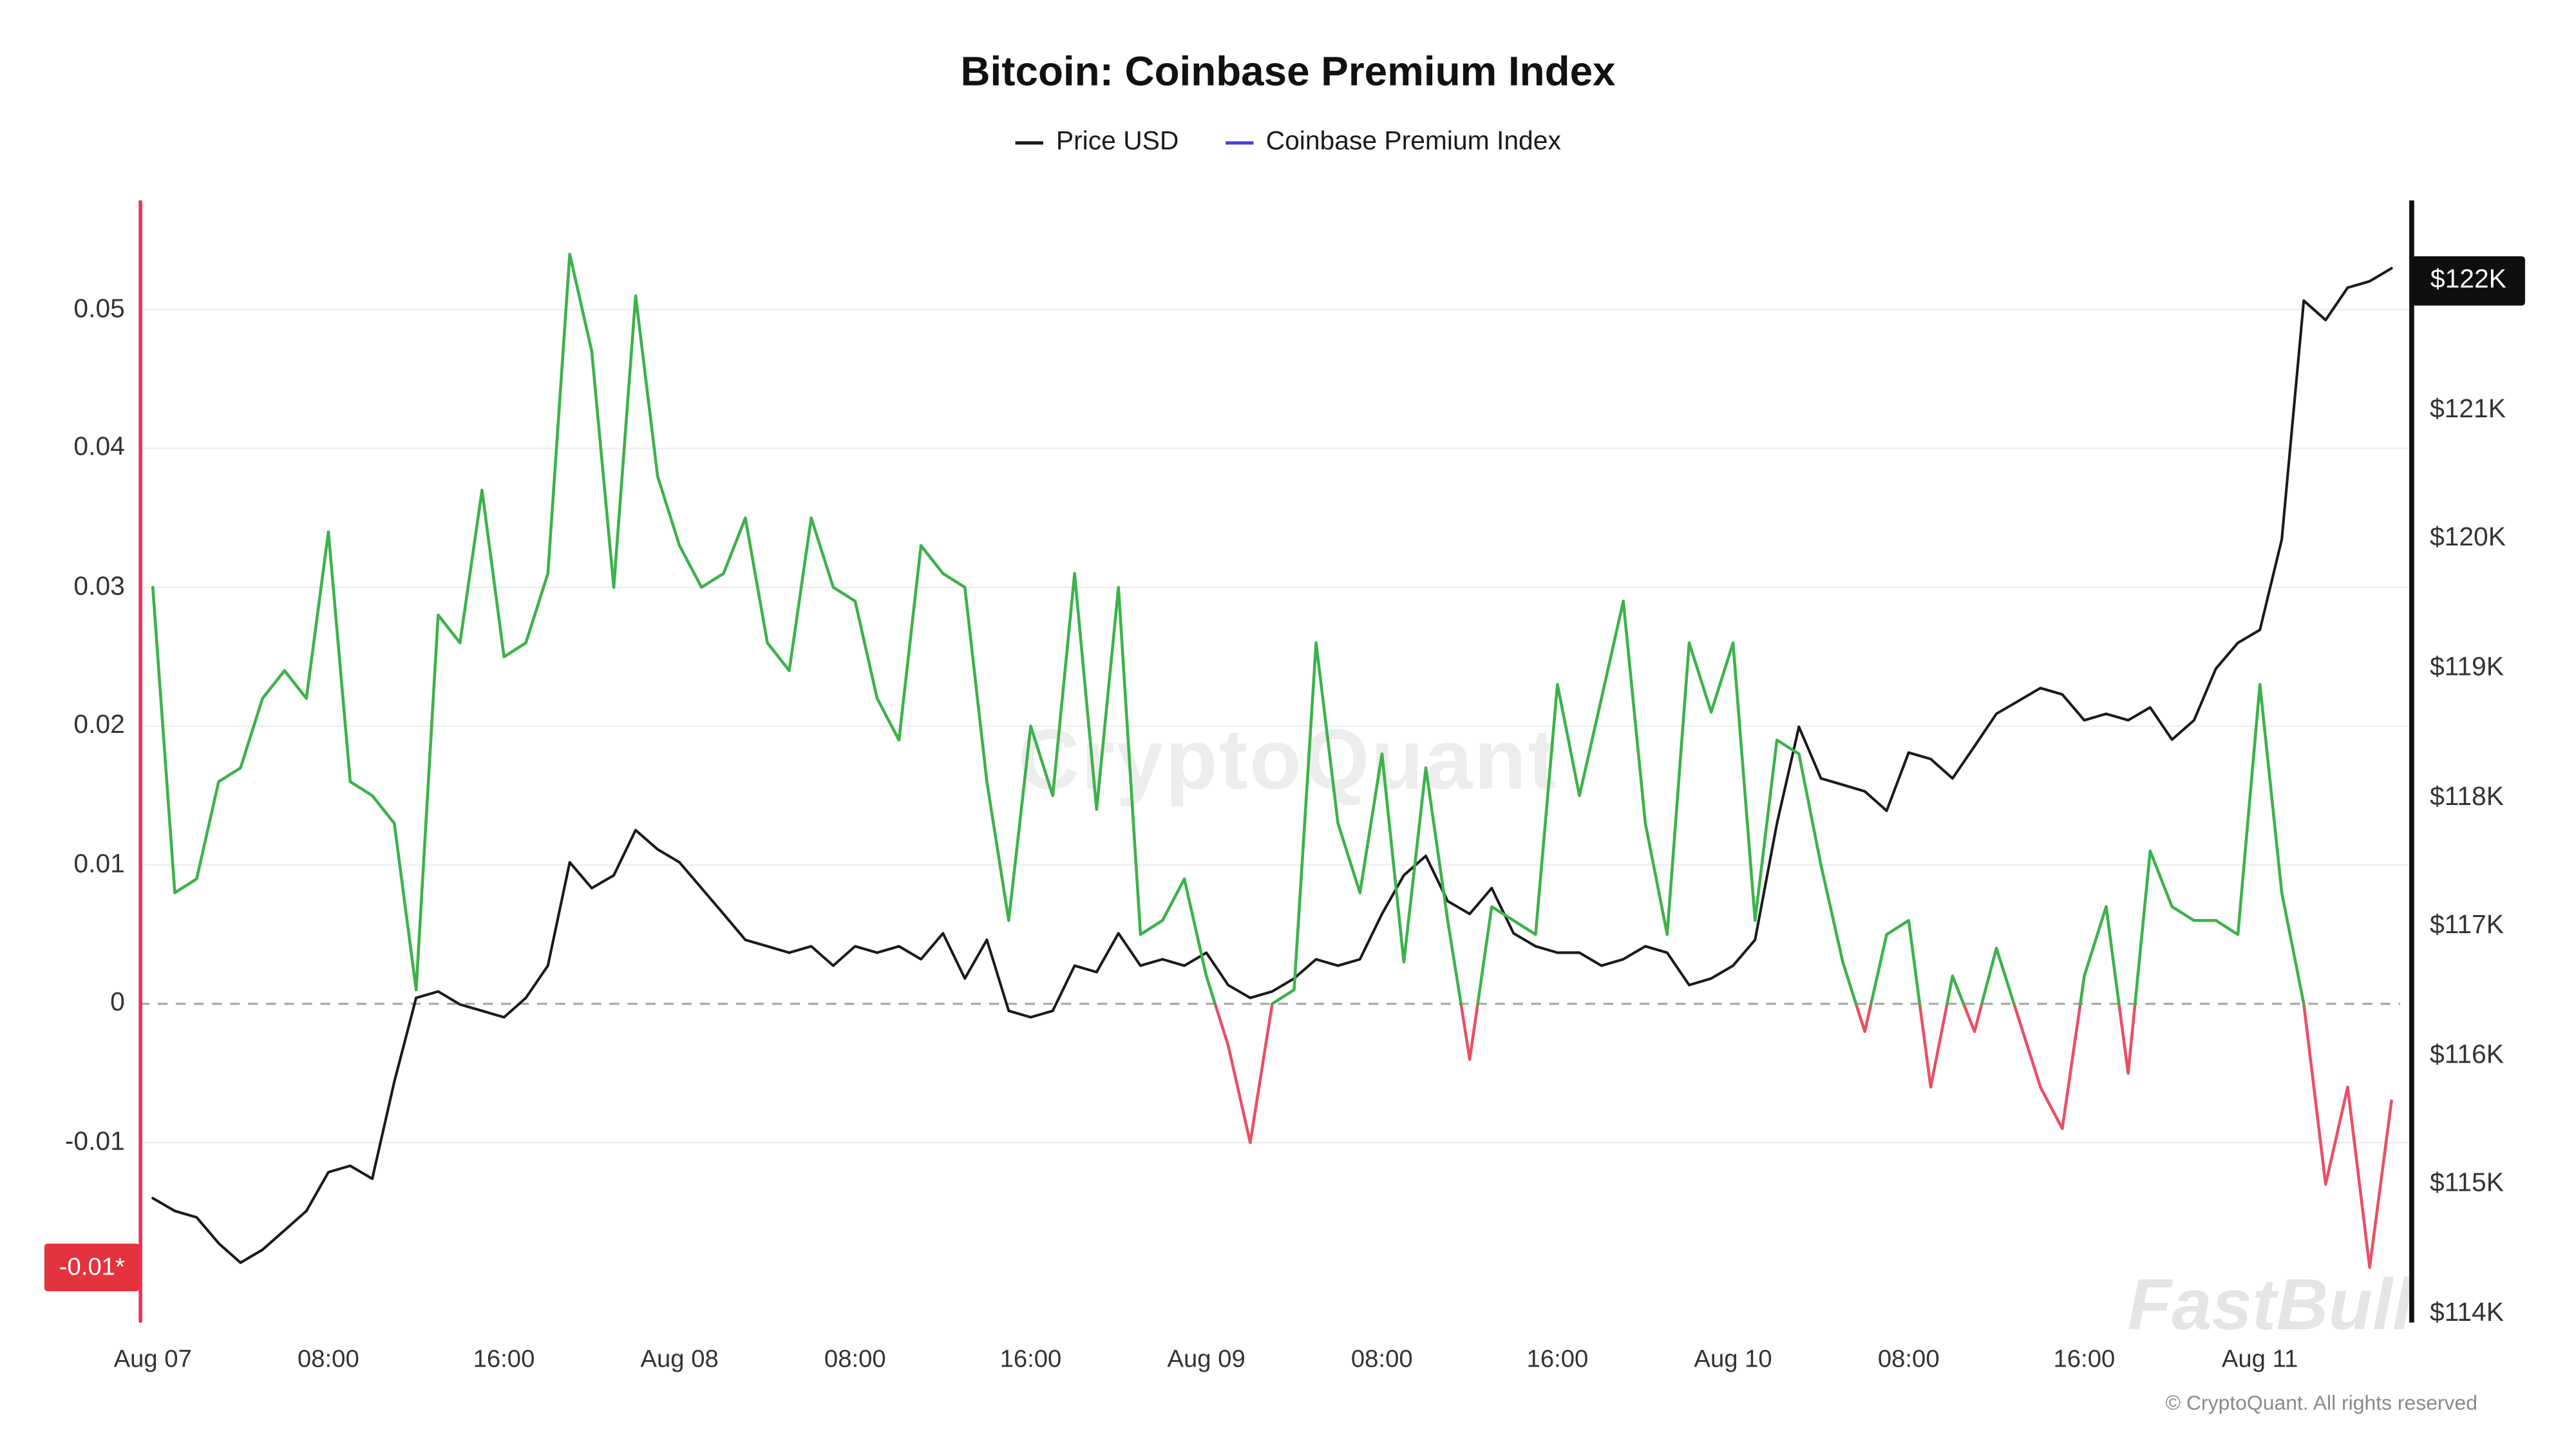 Image resolution: width=2576 pixels, height=1449 pixels. Describe the element at coordinates (152, 1359) in the screenshot. I see `x-axis-tick: Aug 07` at that location.